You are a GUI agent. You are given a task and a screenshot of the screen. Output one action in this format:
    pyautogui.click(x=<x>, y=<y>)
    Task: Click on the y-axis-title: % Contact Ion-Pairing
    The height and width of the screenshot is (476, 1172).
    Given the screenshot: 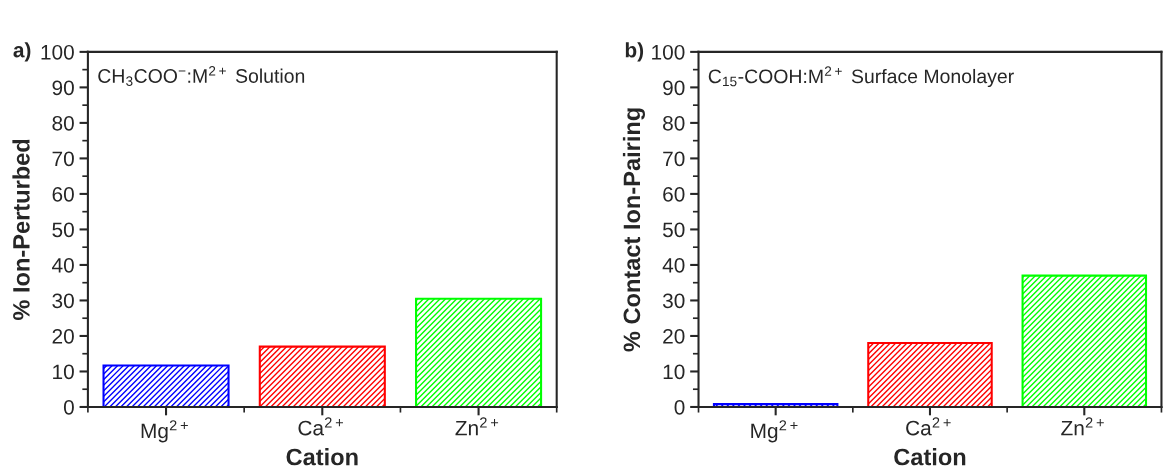 What is the action you would take?
    pyautogui.click(x=634, y=230)
    